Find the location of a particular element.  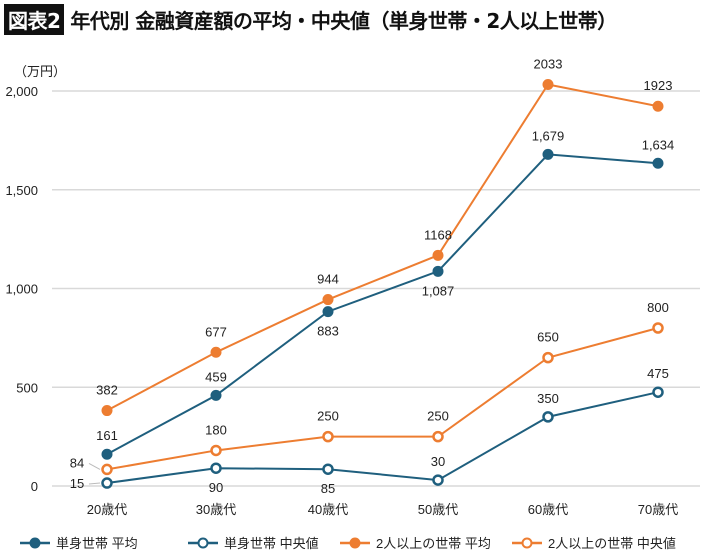

data-label: 2033 is located at coordinates (548, 63).